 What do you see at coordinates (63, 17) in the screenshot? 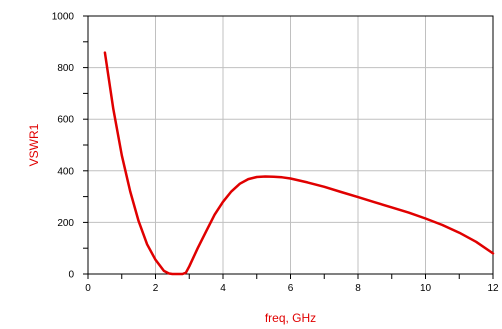
I see `y-tick-label: 1000` at bounding box center [63, 17].